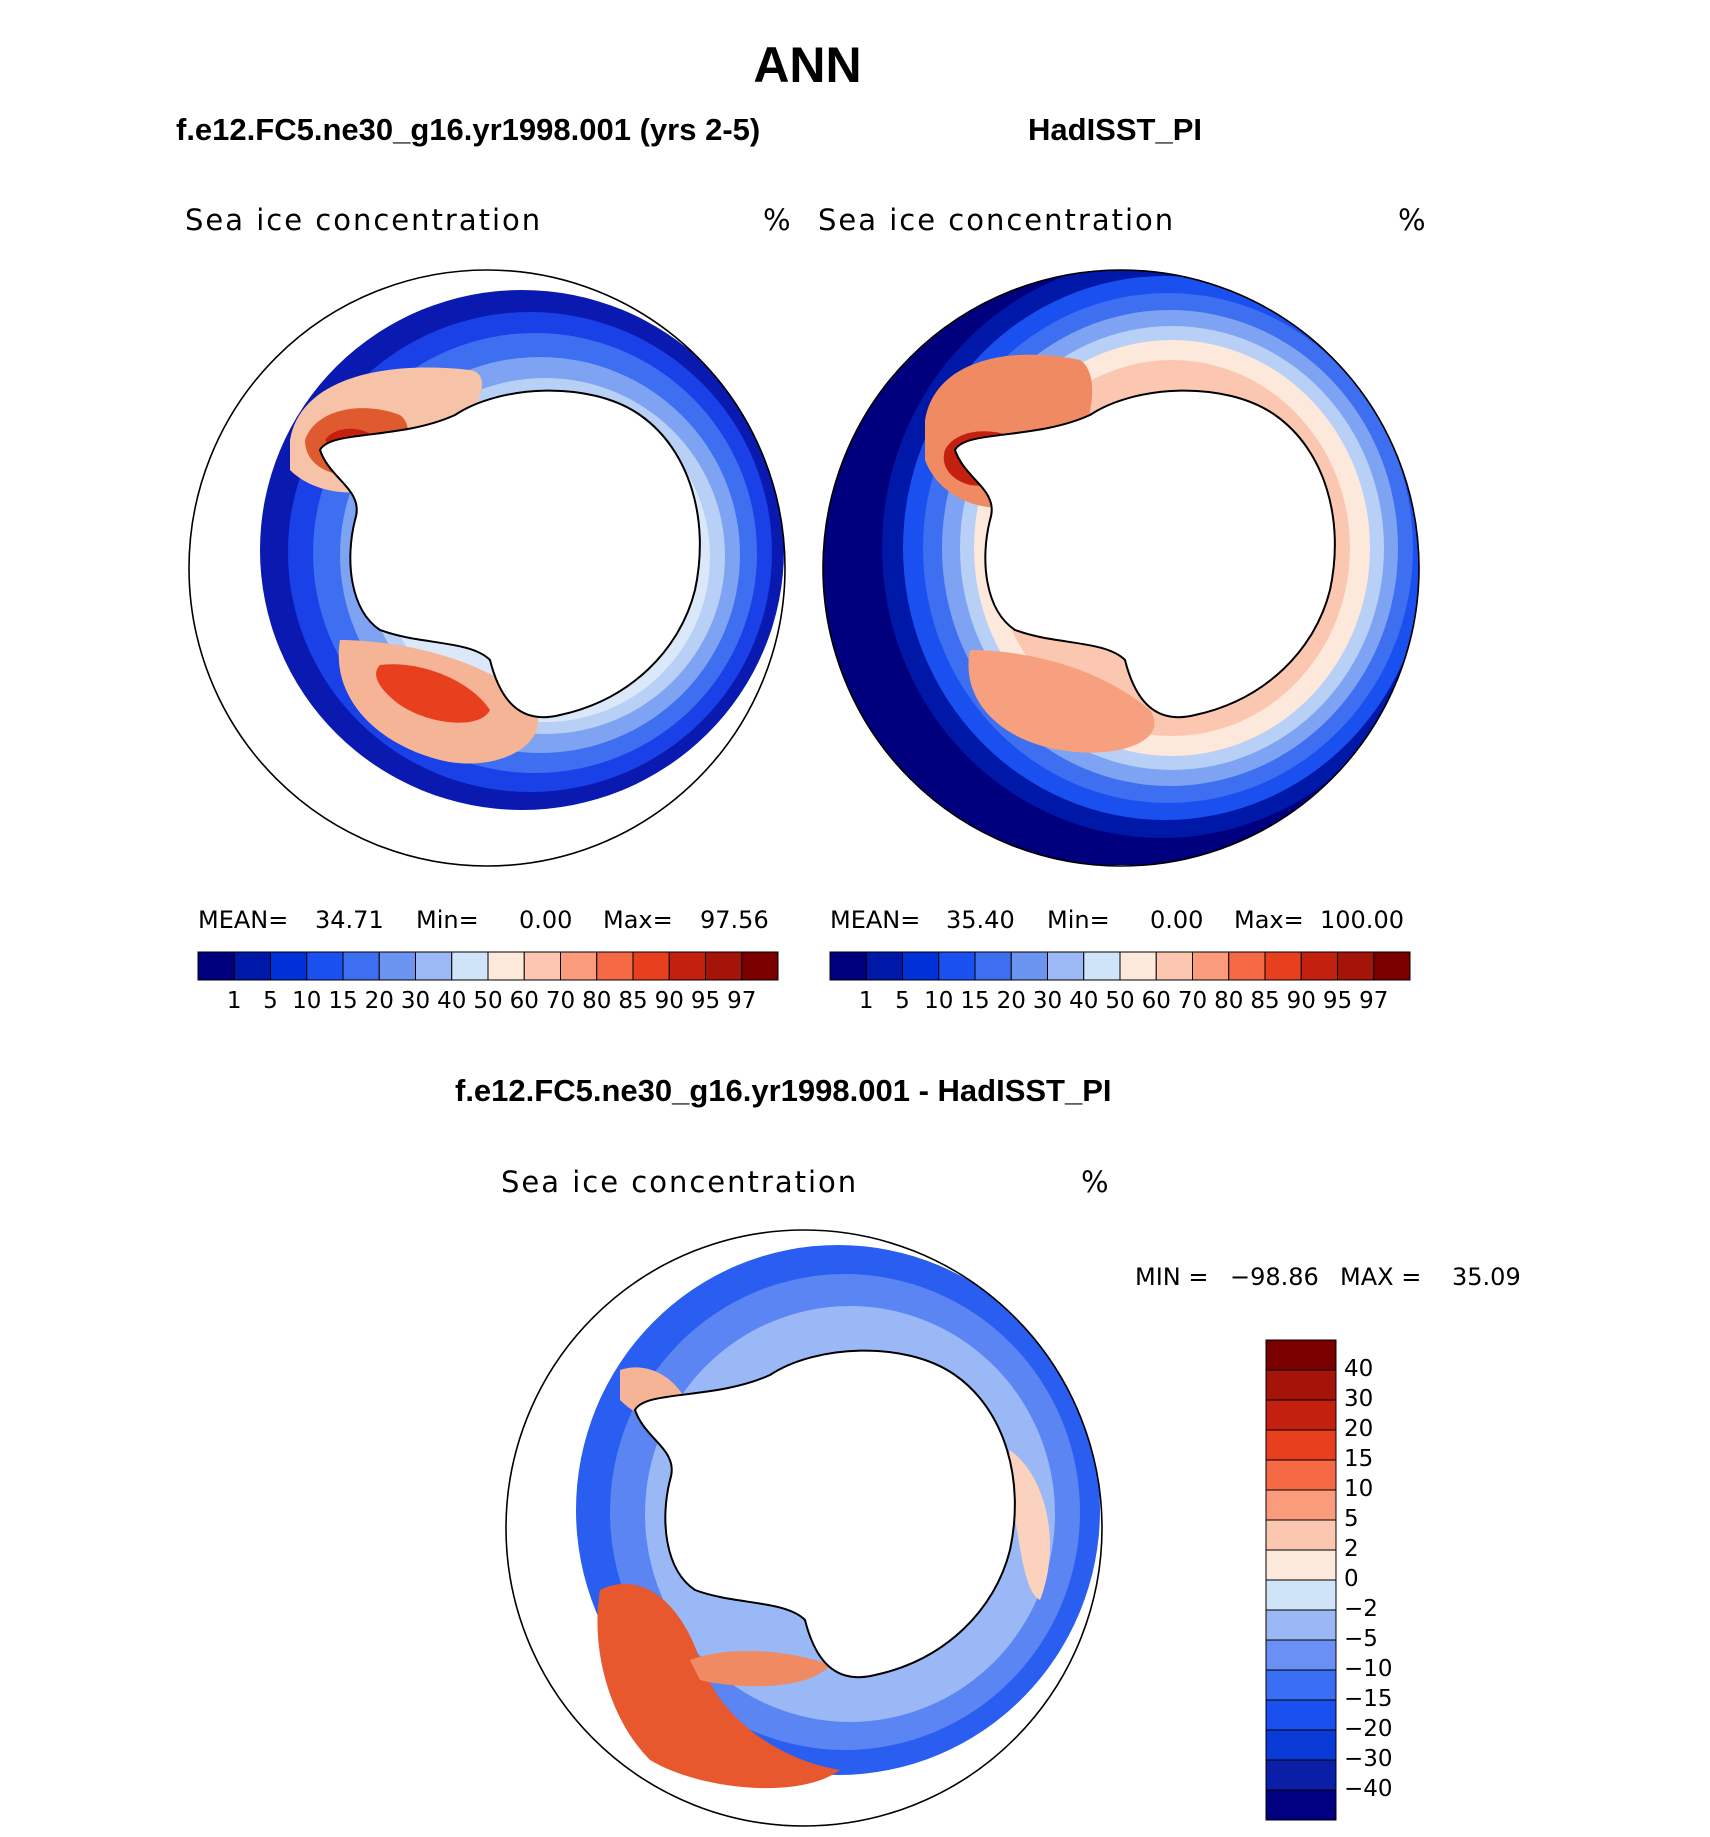 Image resolution: width=1710 pixels, height=1837 pixels. I want to click on model-colorbar-tick: 10, so click(307, 1001).